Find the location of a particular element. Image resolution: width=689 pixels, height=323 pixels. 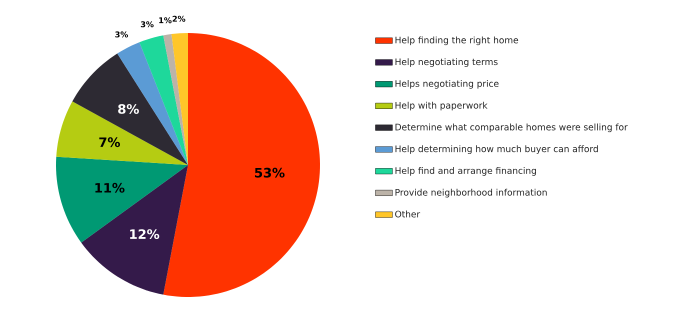

legend-label: Help finding the right home is located at coordinates (457, 41).